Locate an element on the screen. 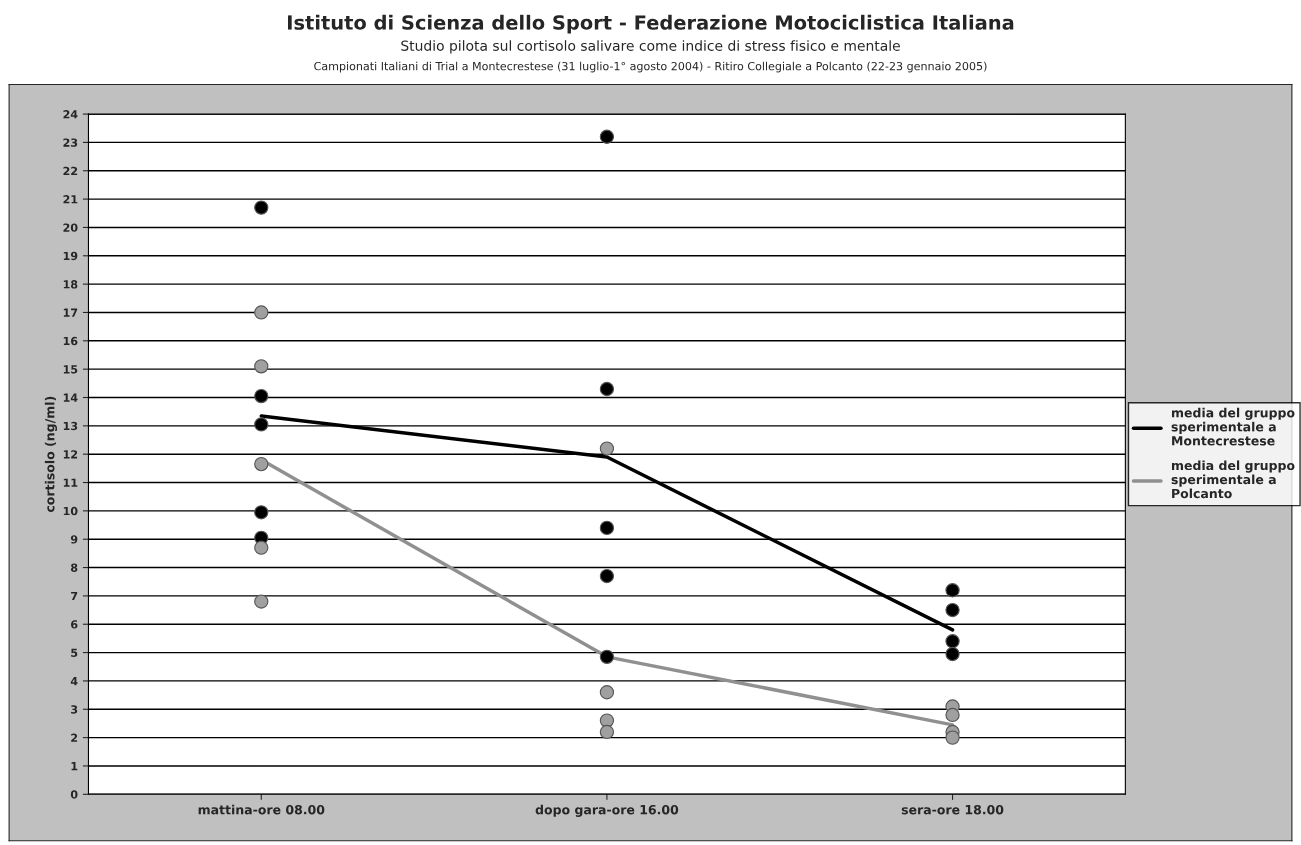 The width and height of the screenshot is (1301, 845). y-tick-label: 16 is located at coordinates (70, 341).